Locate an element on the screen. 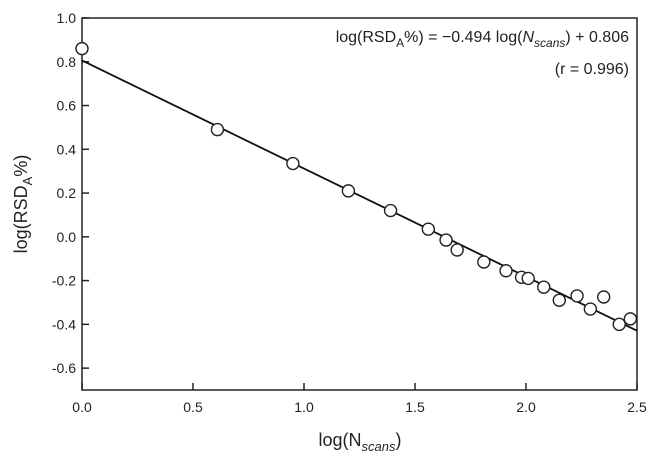 The width and height of the screenshot is (669, 456). x-tick-label: 2.0 is located at coordinates (526, 407).